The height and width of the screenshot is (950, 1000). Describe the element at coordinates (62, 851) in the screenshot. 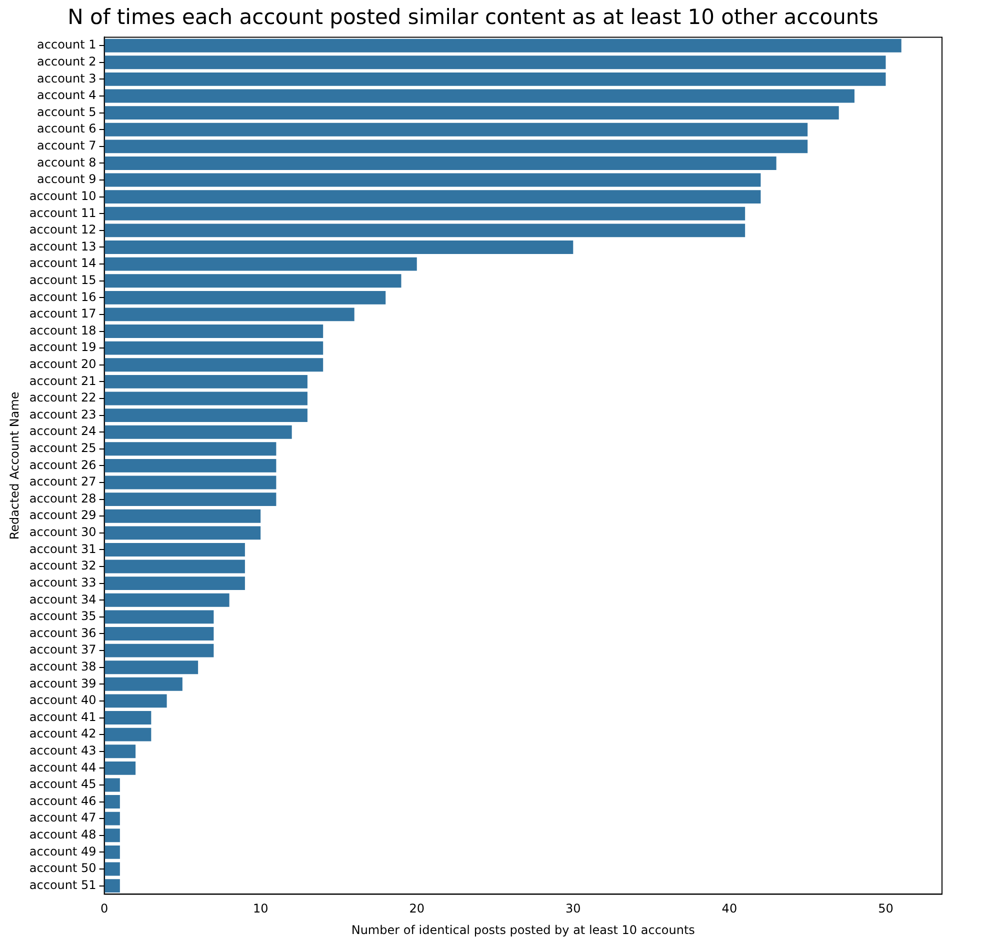

I see `y-tick-label: account 49` at that location.